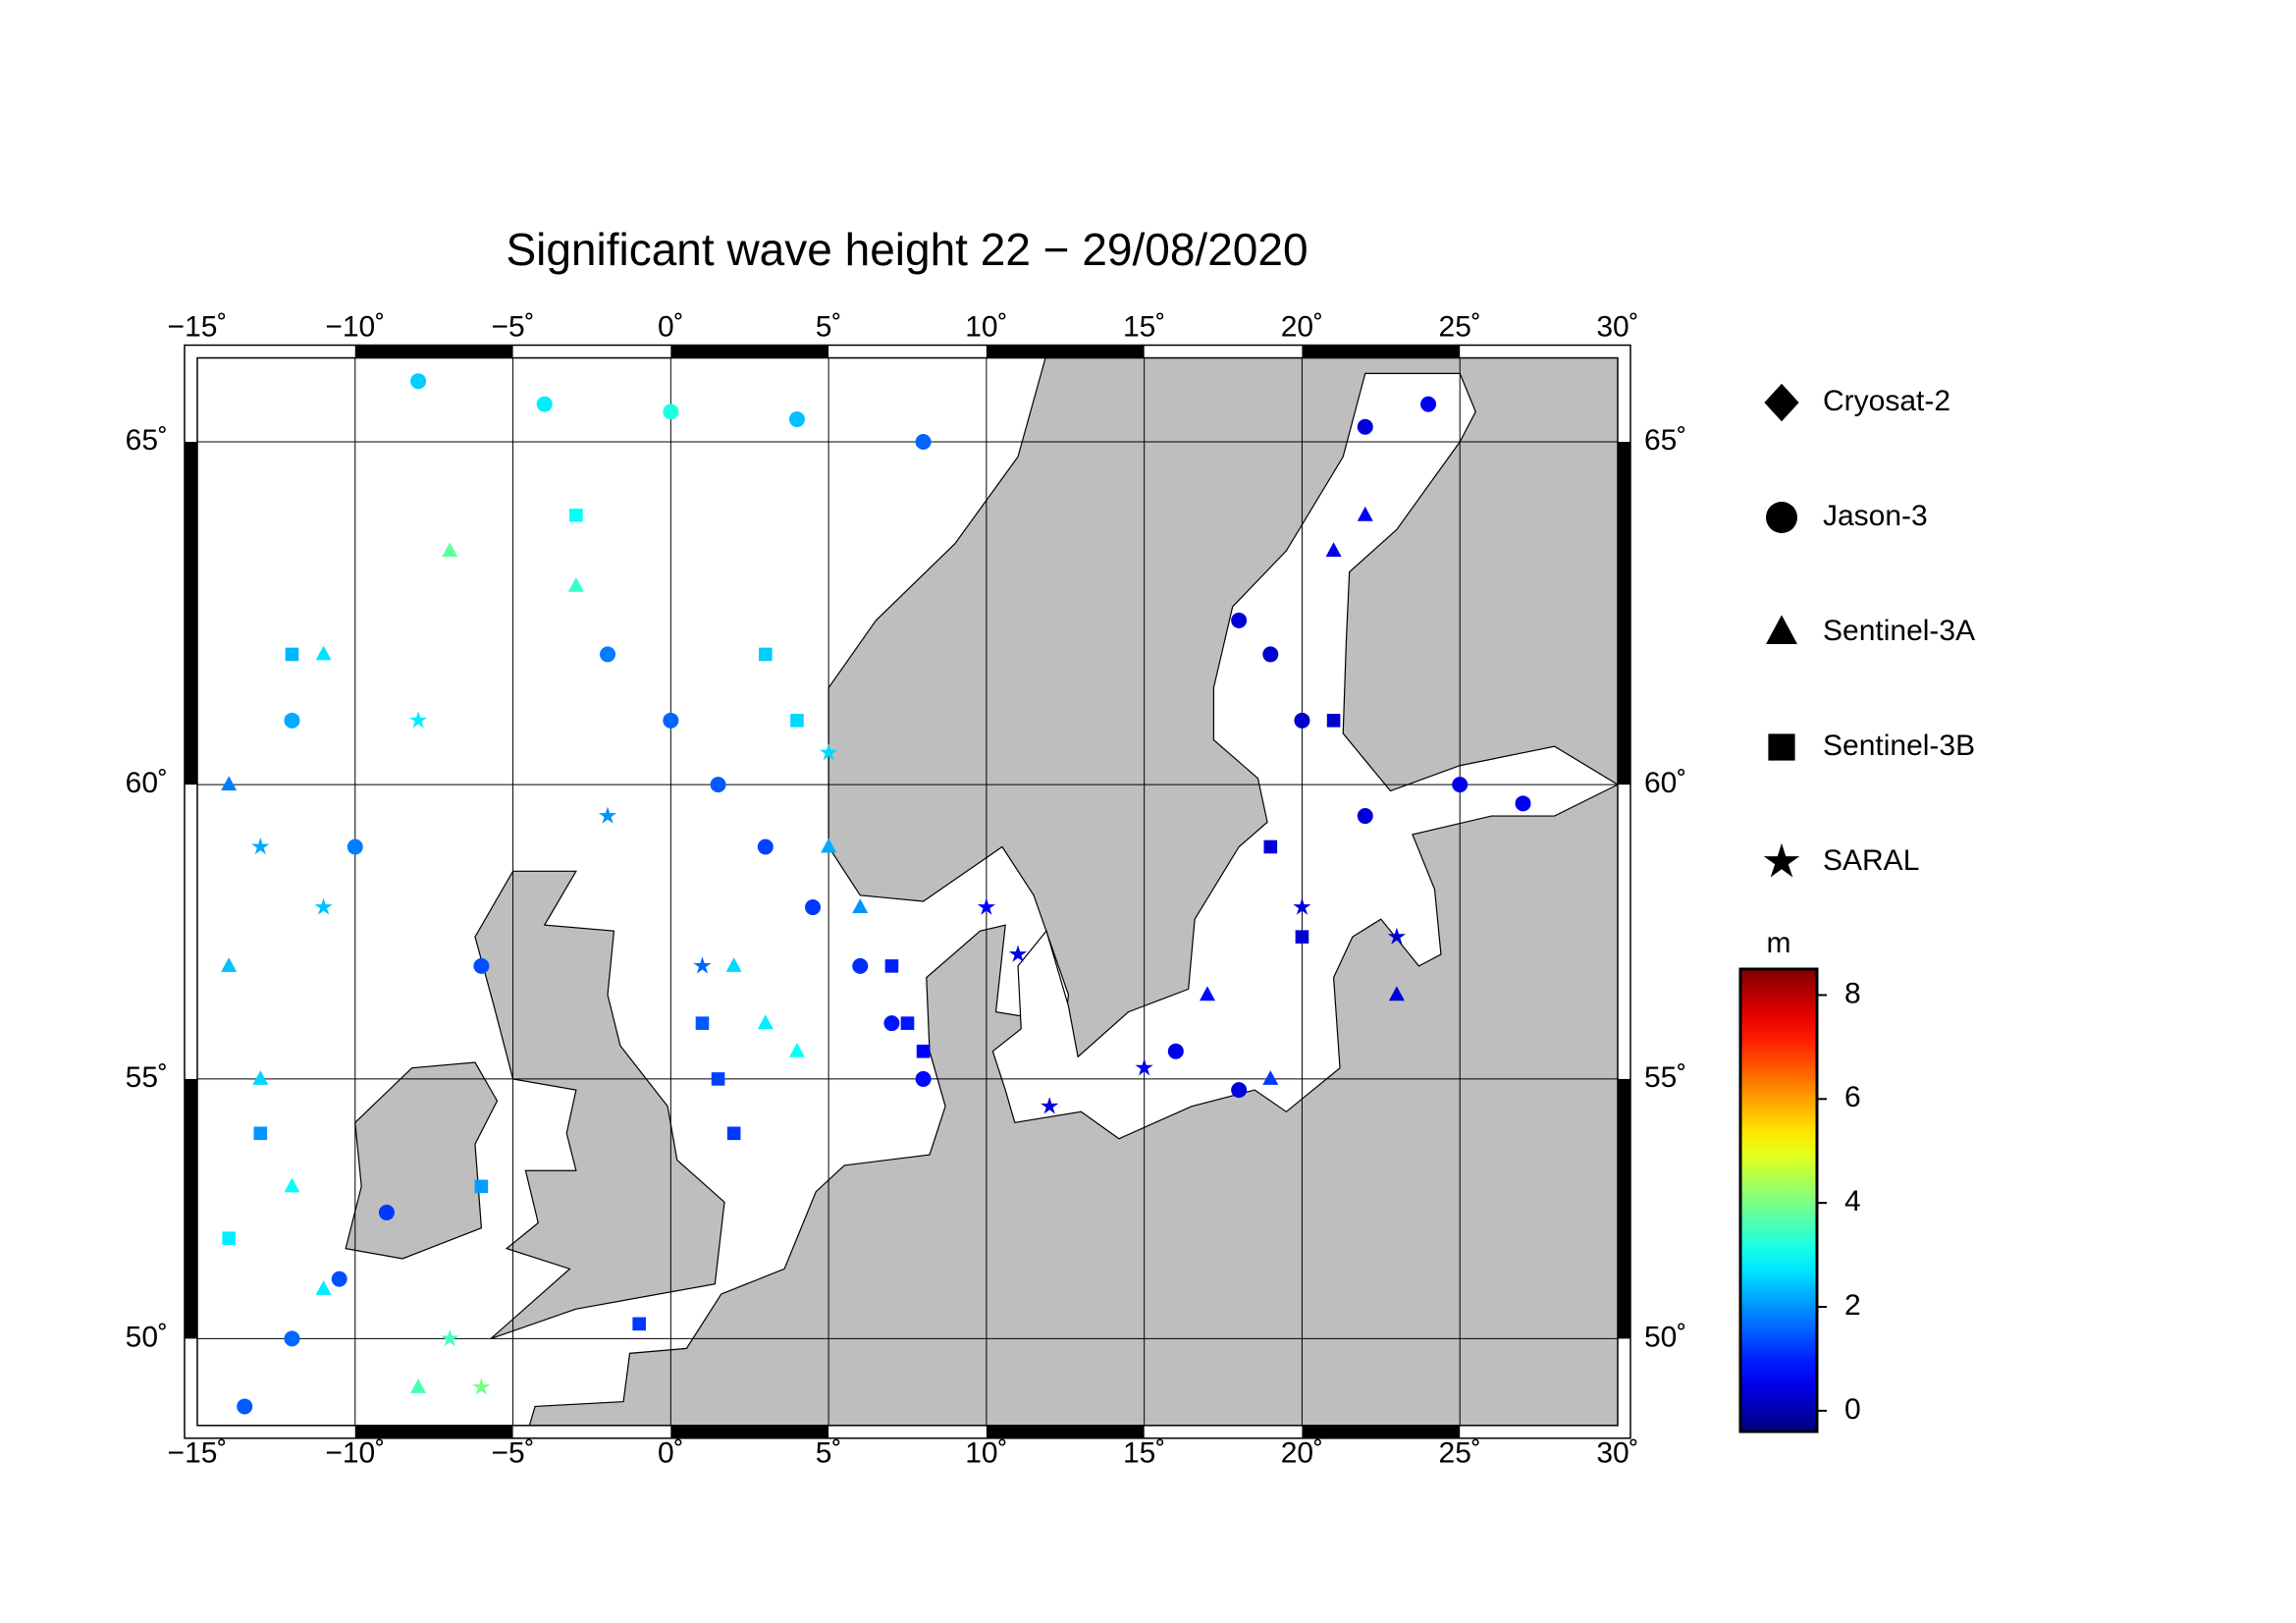  What do you see at coordinates (1665, 1337) in the screenshot?
I see `y-tick-label: 50˚` at bounding box center [1665, 1337].